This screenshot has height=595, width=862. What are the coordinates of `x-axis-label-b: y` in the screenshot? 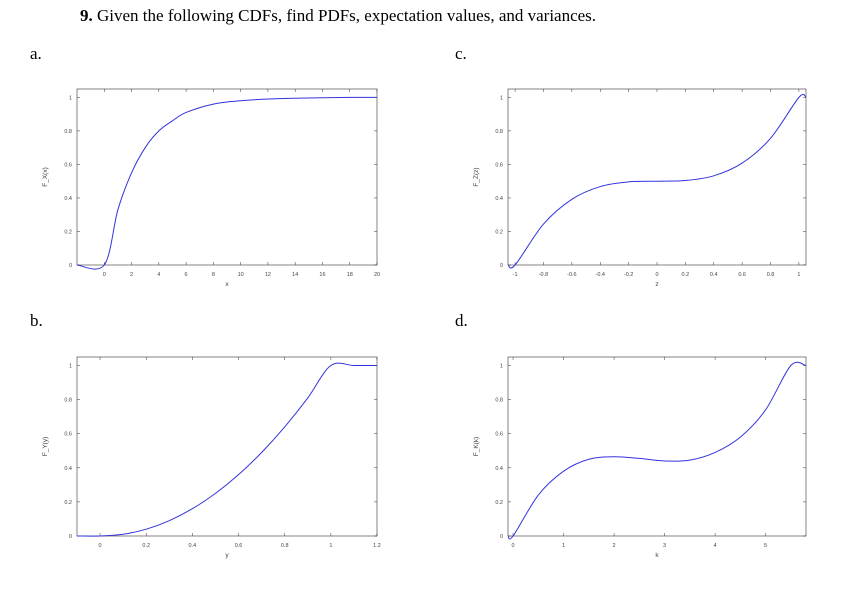 It's located at (227, 555).